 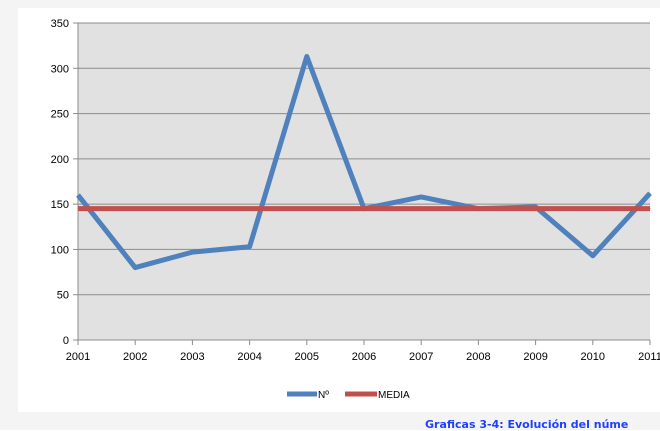 I want to click on x-tick-label: 2009, so click(x=535, y=357).